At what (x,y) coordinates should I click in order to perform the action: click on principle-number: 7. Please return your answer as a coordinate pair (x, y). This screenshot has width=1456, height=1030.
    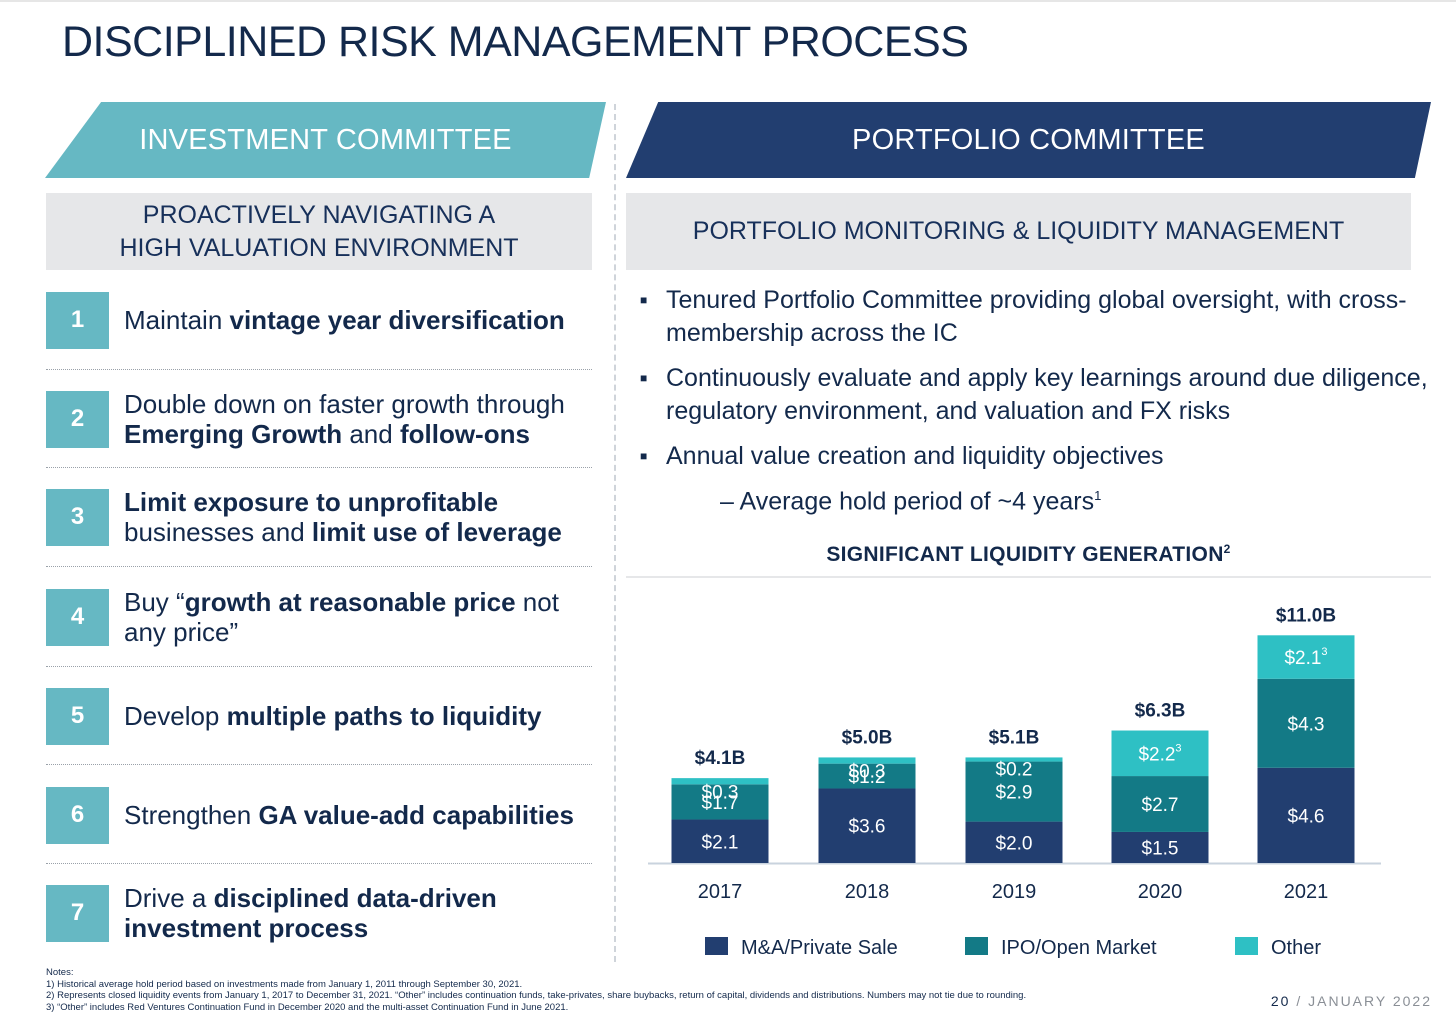
    Looking at the image, I should click on (77, 913).